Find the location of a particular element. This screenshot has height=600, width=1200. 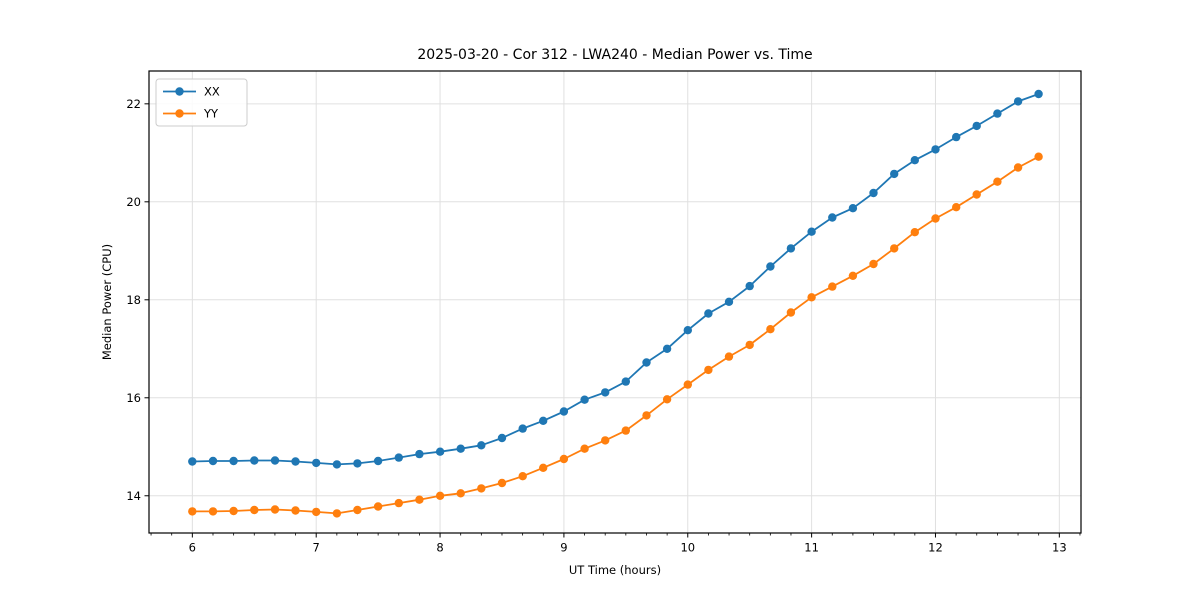

x-tick-label: 8 is located at coordinates (439, 548).